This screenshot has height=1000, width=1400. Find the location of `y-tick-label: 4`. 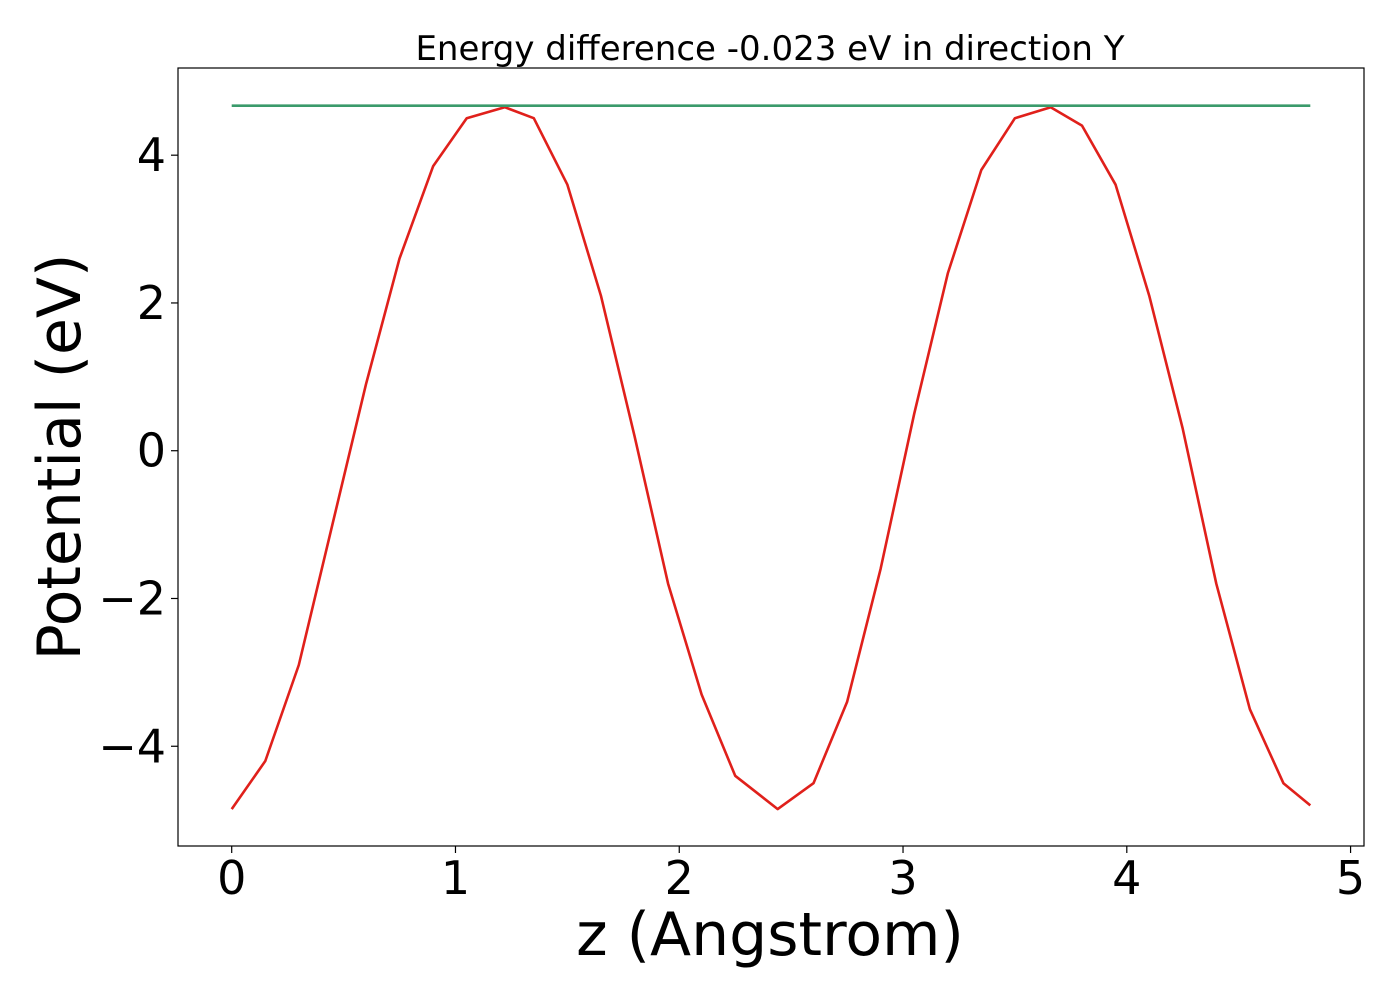

y-tick-label: 4 is located at coordinates (151, 155).